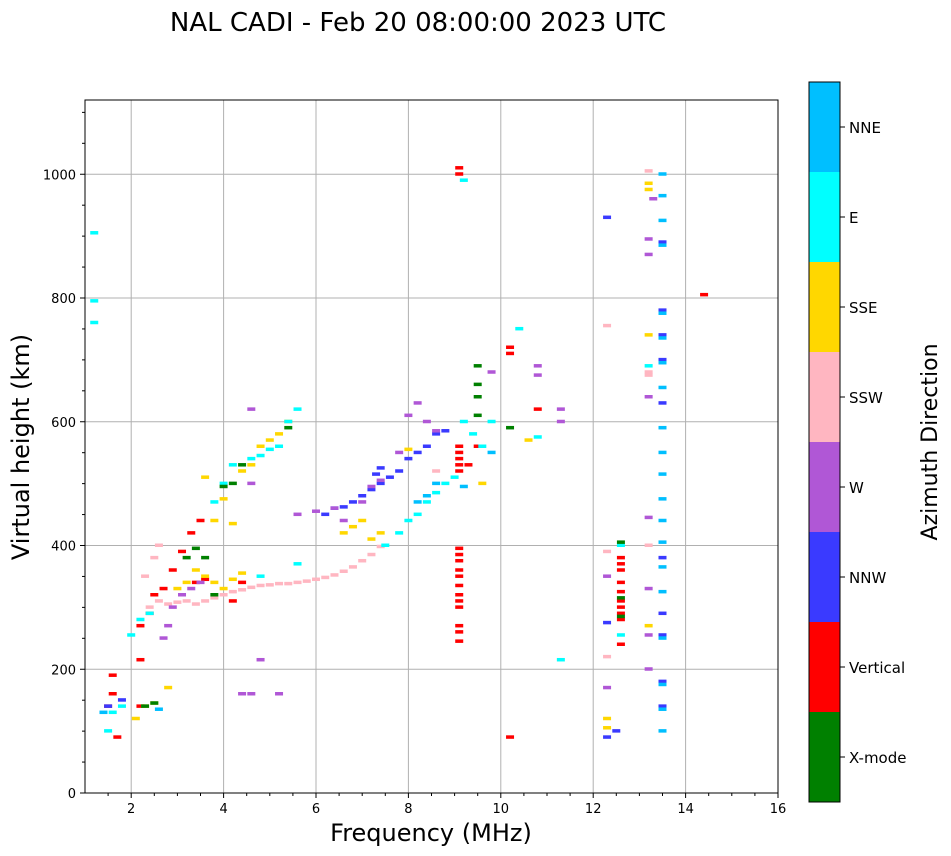 Image resolution: width=951 pixels, height=856 pixels. What do you see at coordinates (865, 128) in the screenshot?
I see `colorbar-tick-label: NNE` at bounding box center [865, 128].